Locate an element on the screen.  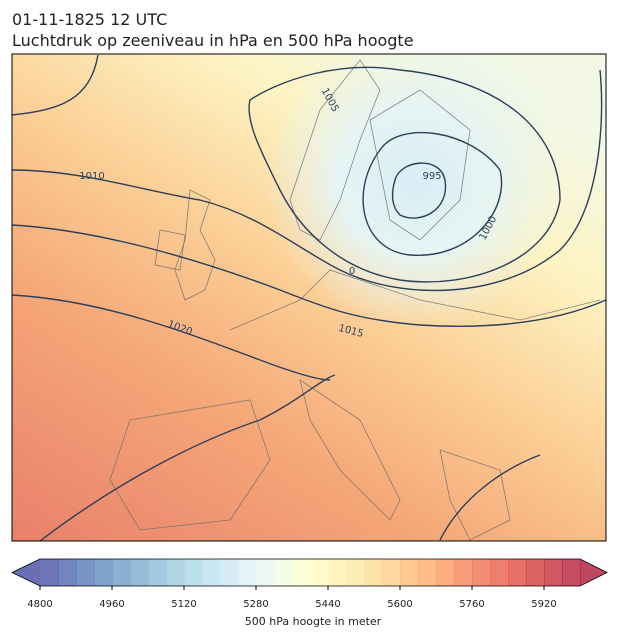
contour-label: 1010 is located at coordinates (91, 176).